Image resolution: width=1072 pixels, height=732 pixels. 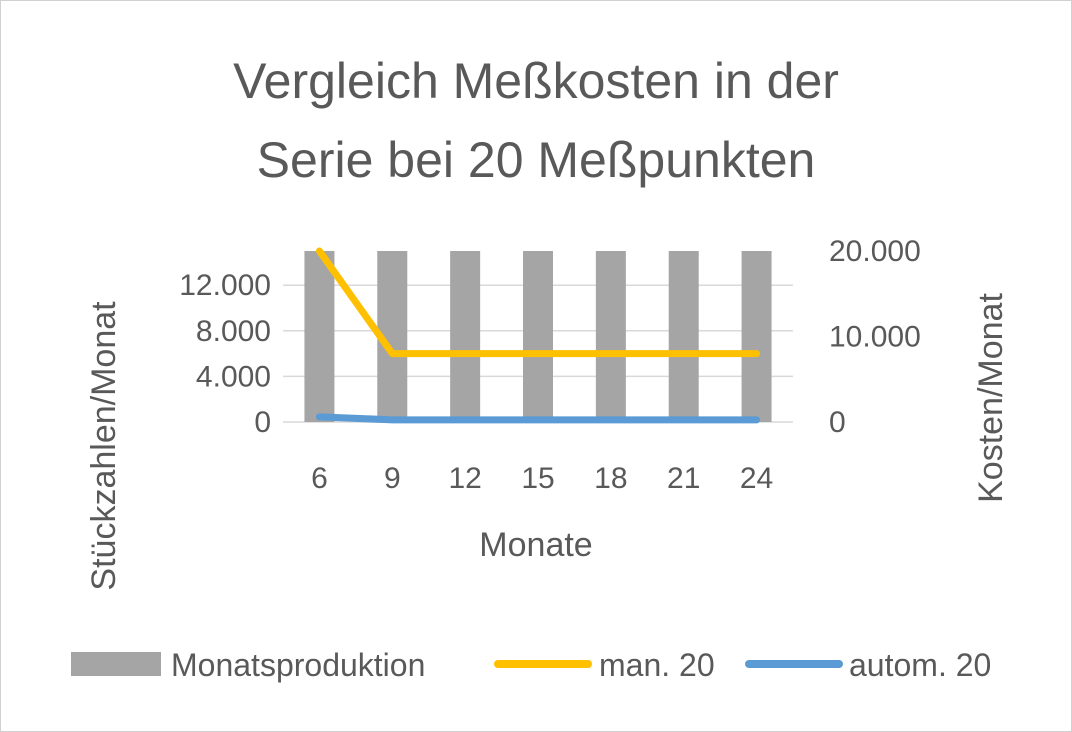 I want to click on x-tick-label: 24, so click(x=756, y=478).